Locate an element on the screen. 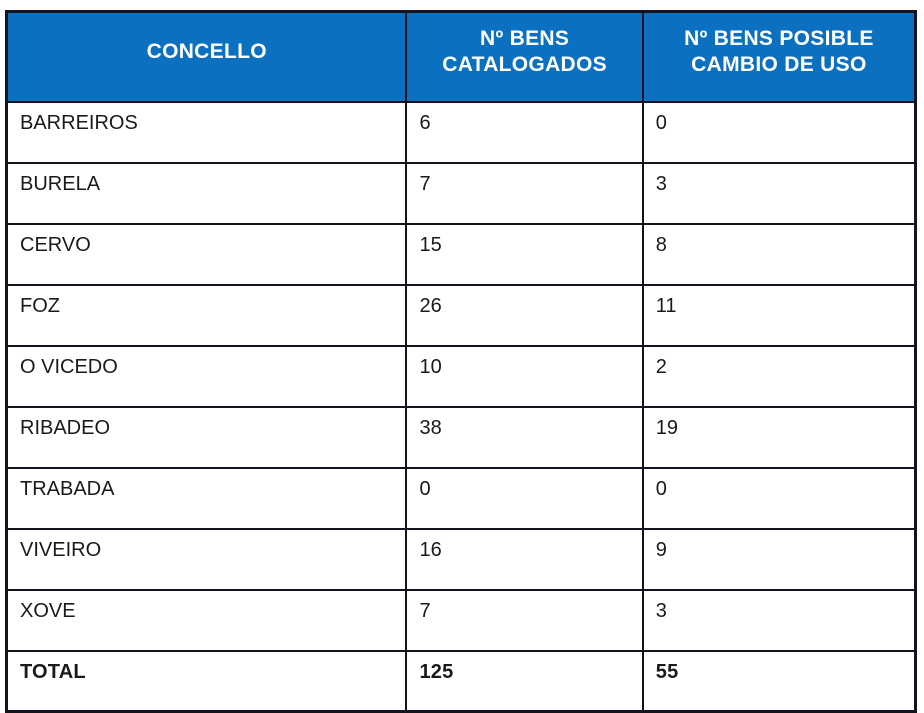  cell-concello: VIVEIRO is located at coordinates (206, 559).